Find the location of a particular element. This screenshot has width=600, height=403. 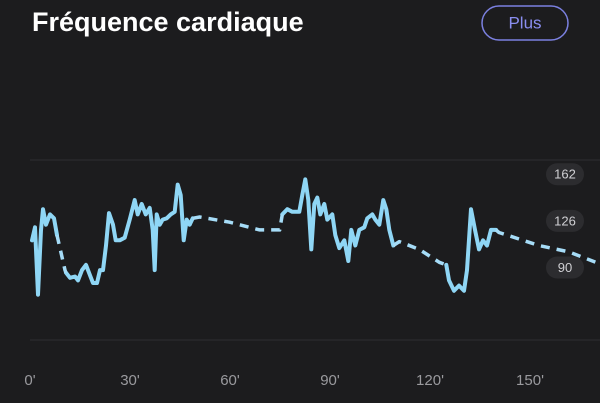

x-tick-label: 150' is located at coordinates (530, 380).